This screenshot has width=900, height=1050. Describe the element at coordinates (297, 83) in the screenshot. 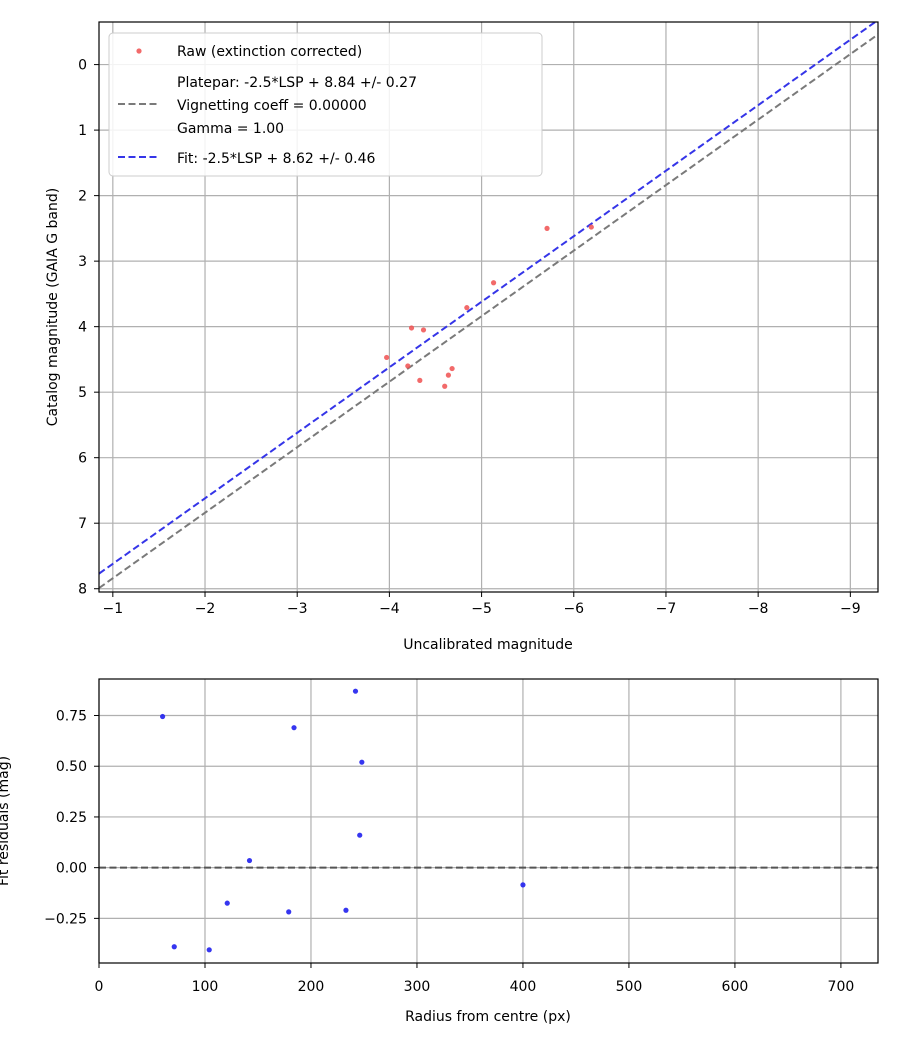

I see `legend-platepar-label: Platepar: -2.5*LSP + 8.84 +/- 0.27` at that location.